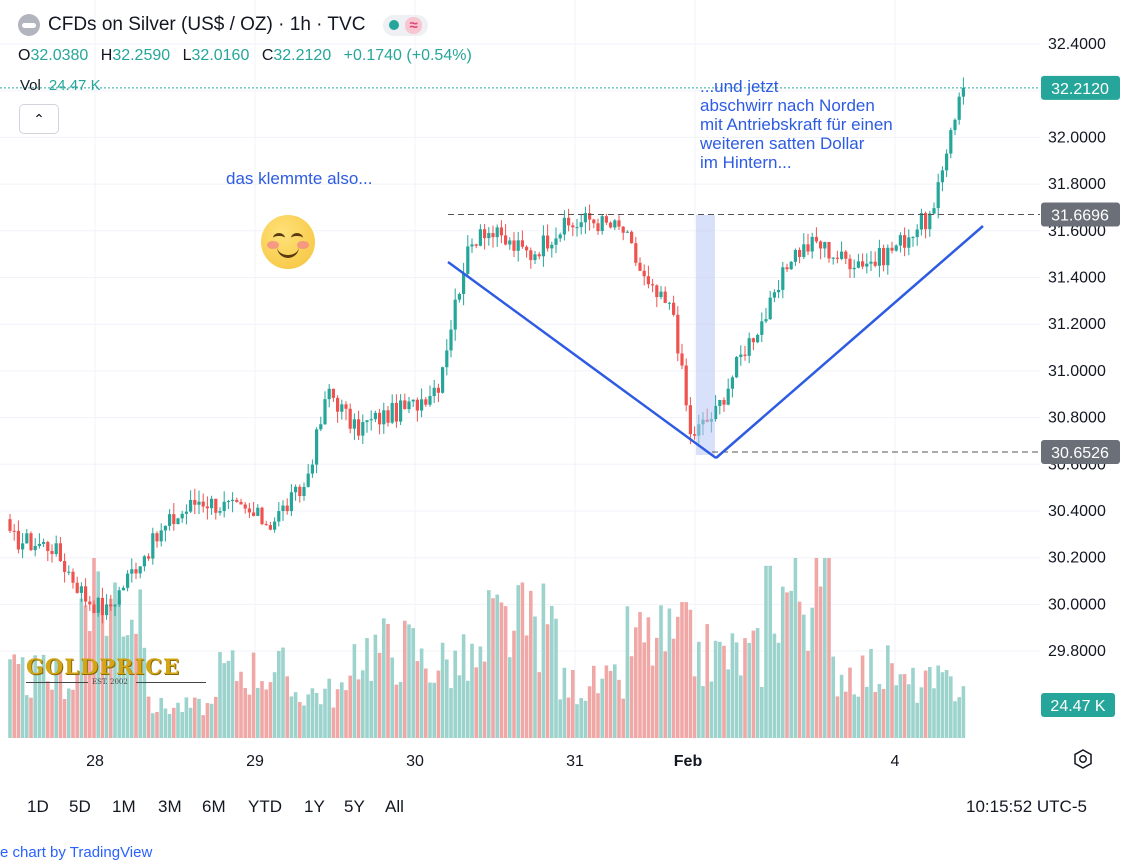 Image resolution: width=1134 pixels, height=867 pixels. Describe the element at coordinates (288, 242) in the screenshot. I see `smiling-face-icon` at that location.